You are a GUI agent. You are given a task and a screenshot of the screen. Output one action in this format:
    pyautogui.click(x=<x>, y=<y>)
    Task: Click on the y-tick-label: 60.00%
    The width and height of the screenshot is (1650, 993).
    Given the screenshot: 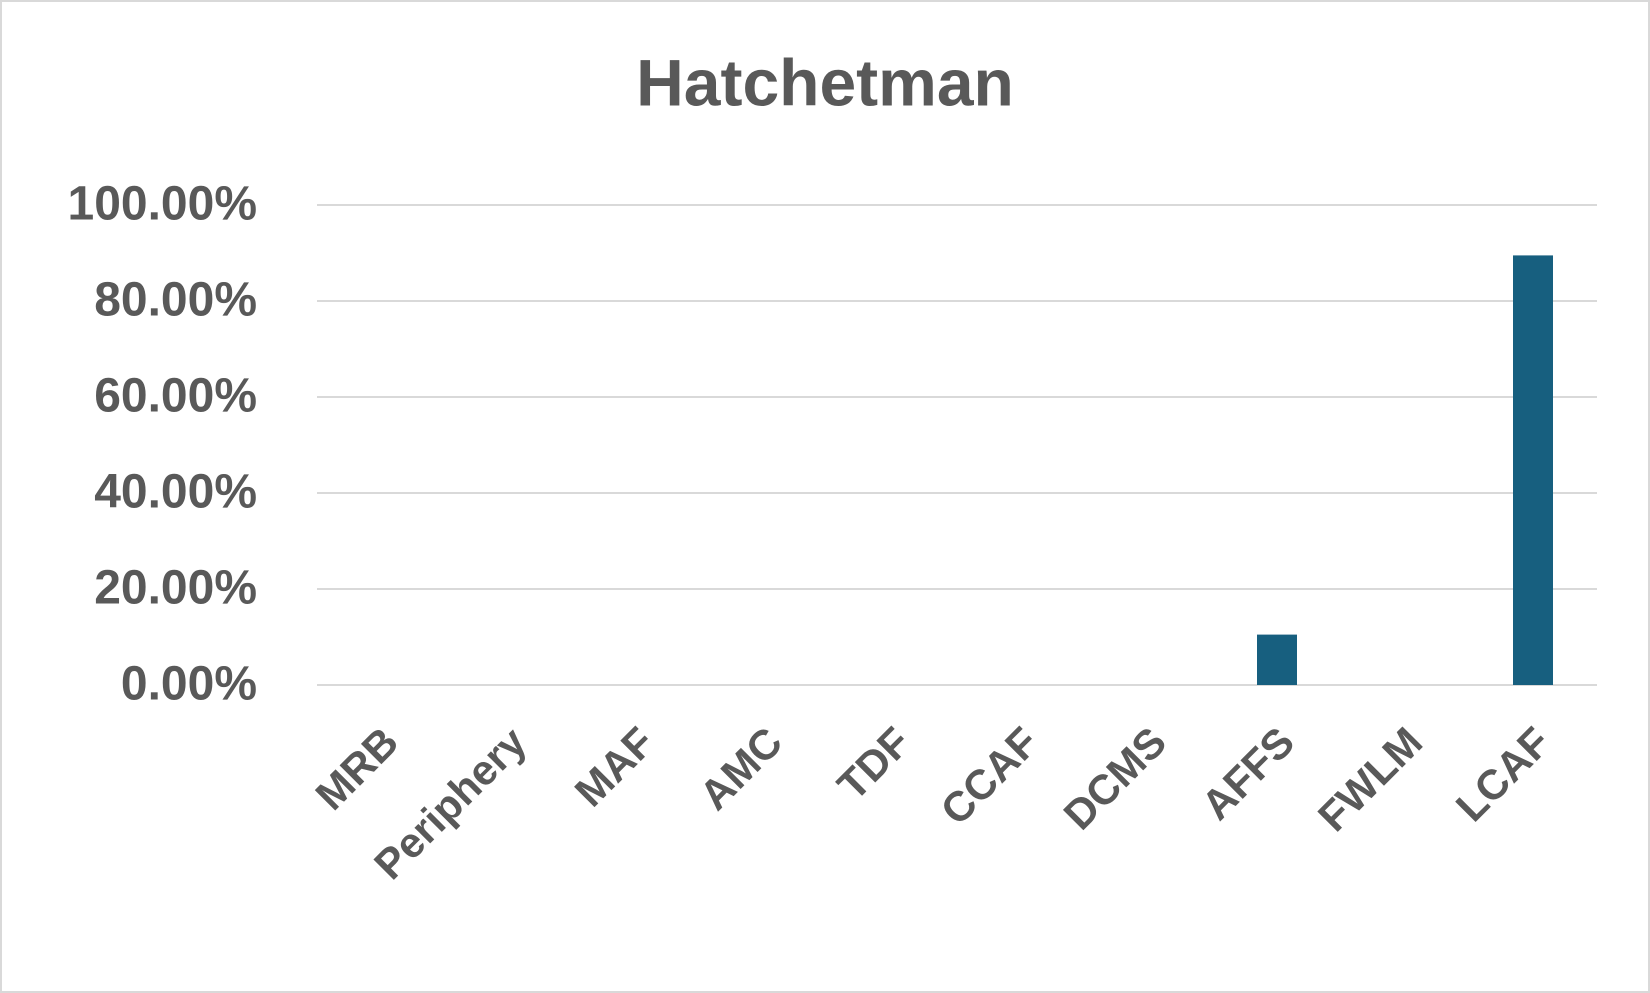 What is the action you would take?
    pyautogui.click(x=175, y=396)
    